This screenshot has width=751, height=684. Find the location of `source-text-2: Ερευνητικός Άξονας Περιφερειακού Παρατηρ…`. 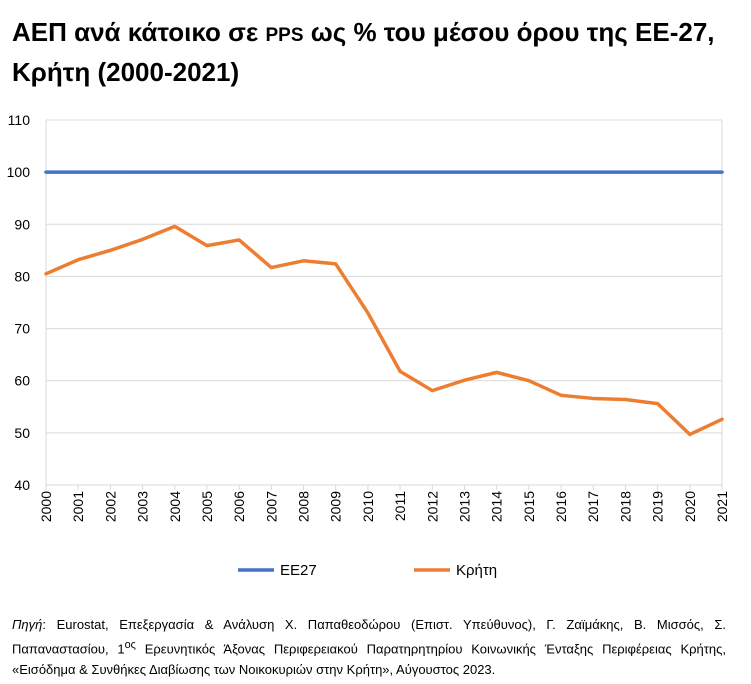

source-text-2: Ερευνητικός Άξονας Περιφερειακού Παρατηρ… is located at coordinates (369, 659).